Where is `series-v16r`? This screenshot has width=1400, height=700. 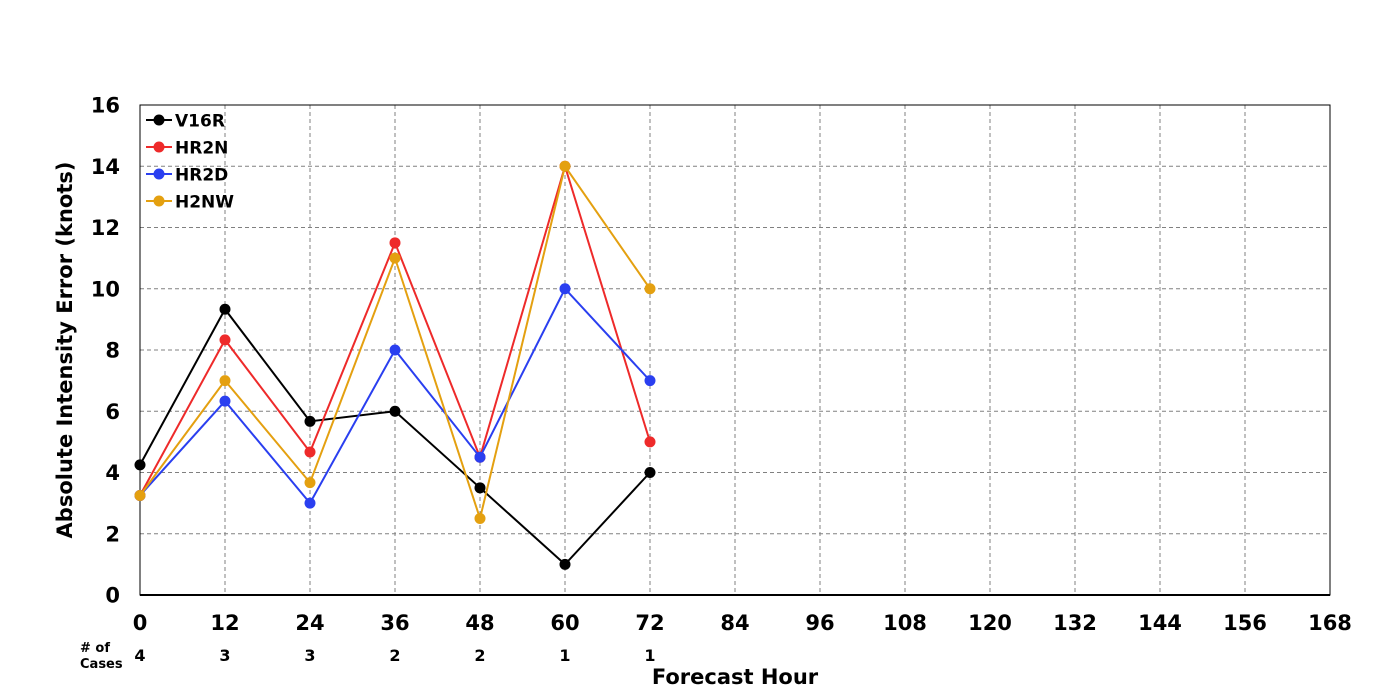
series-v16r is located at coordinates (395, 436).